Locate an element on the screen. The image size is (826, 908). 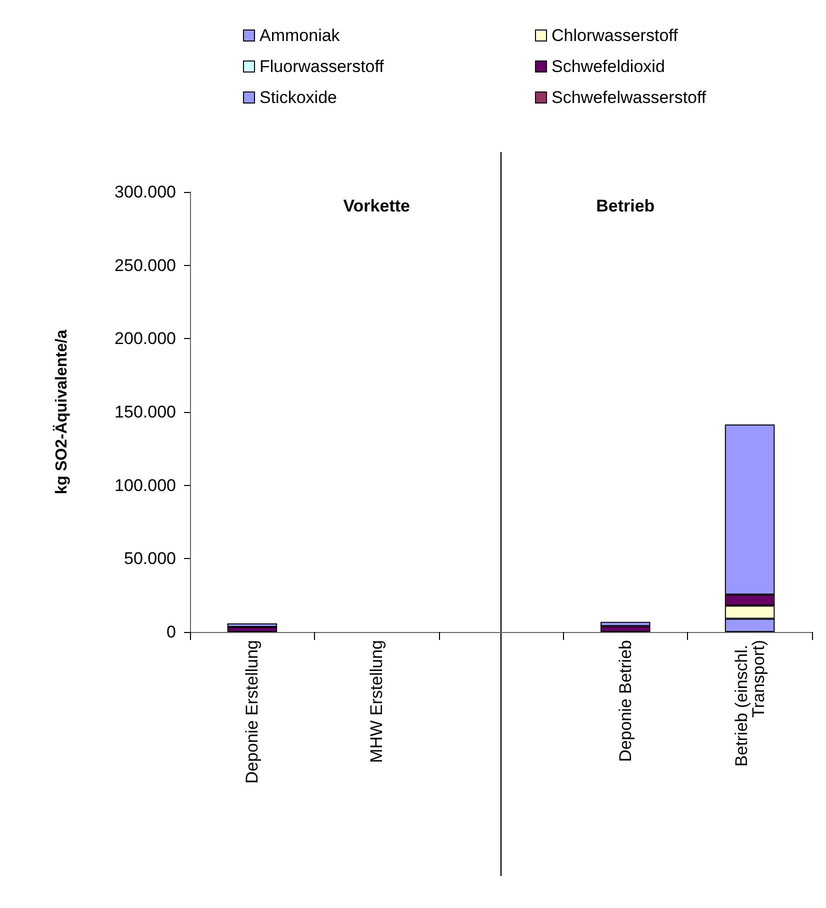
y-tick-label: 0 is located at coordinates (171, 632).